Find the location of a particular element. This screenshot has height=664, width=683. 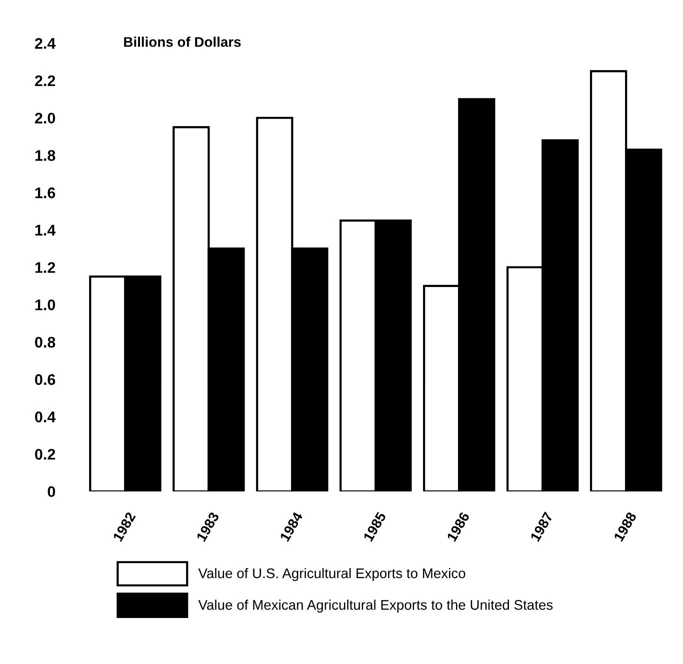

y-tick-label: 2.0 is located at coordinates (45, 118).